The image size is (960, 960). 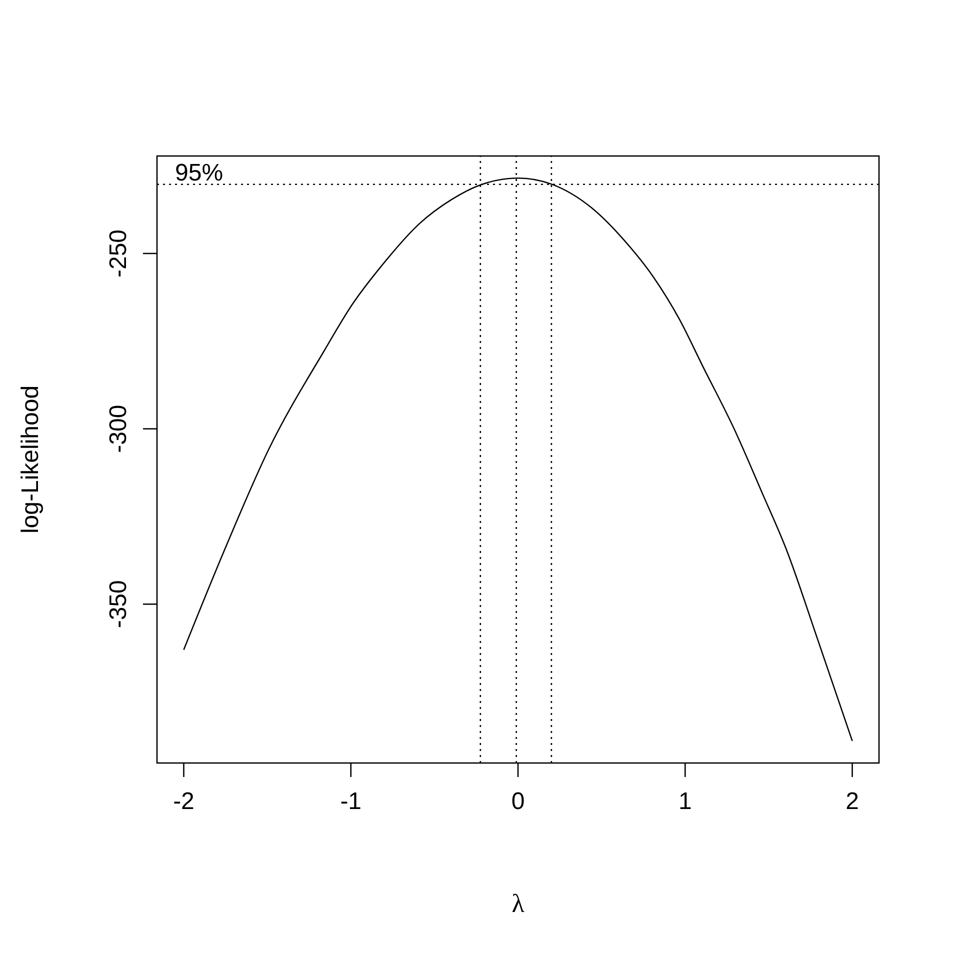 I want to click on x-tick-label: -1, so click(x=351, y=801).